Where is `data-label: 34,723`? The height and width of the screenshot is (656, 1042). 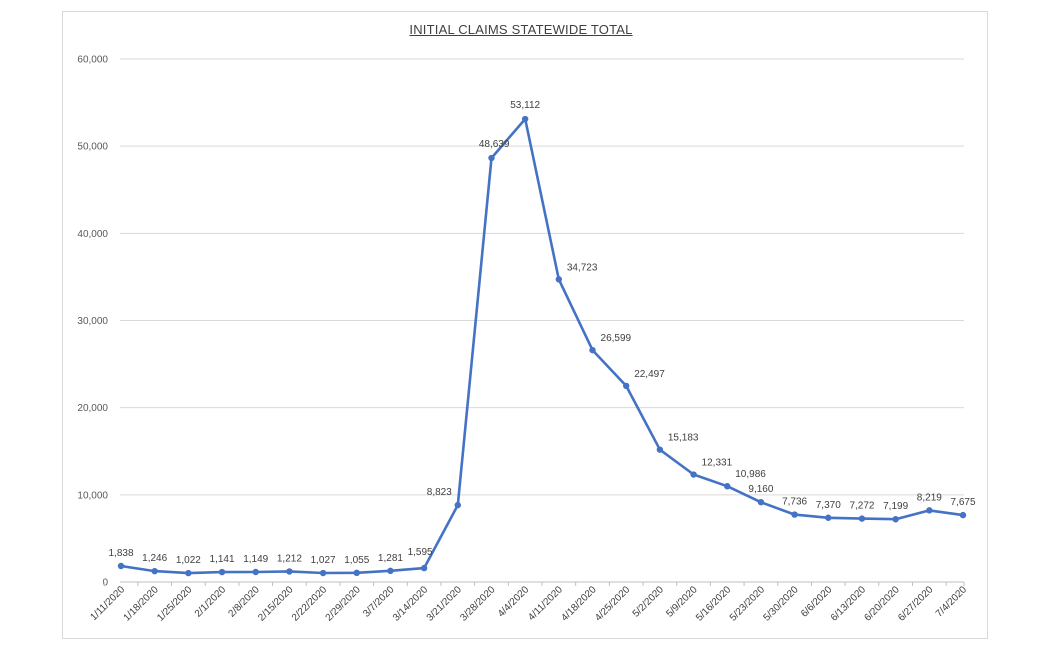
data-label: 34,723 is located at coordinates (582, 267).